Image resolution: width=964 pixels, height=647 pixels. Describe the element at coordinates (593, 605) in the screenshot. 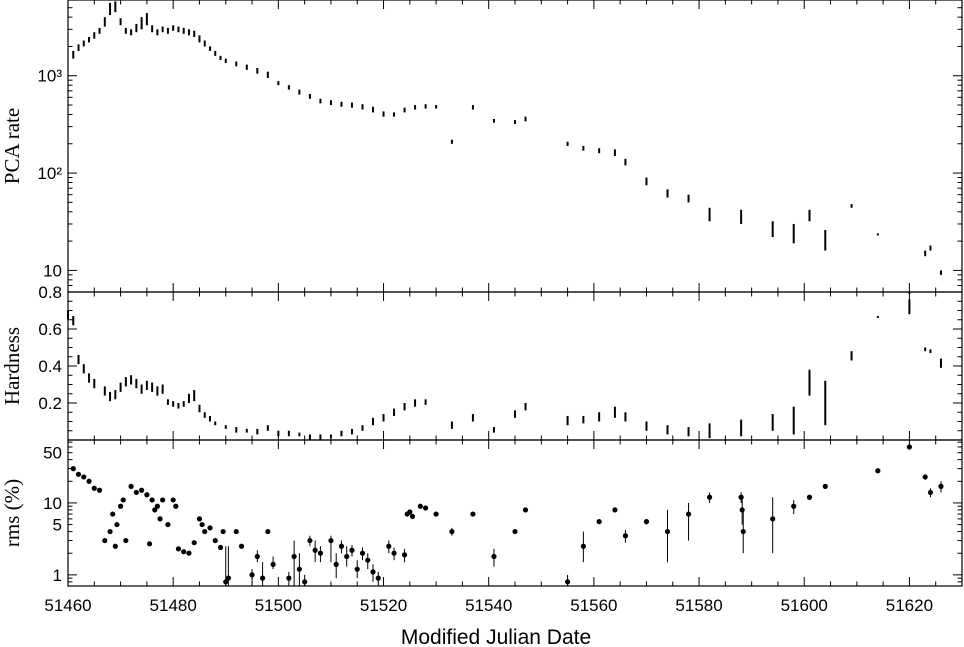

I see `x-tick-label: 51560` at that location.